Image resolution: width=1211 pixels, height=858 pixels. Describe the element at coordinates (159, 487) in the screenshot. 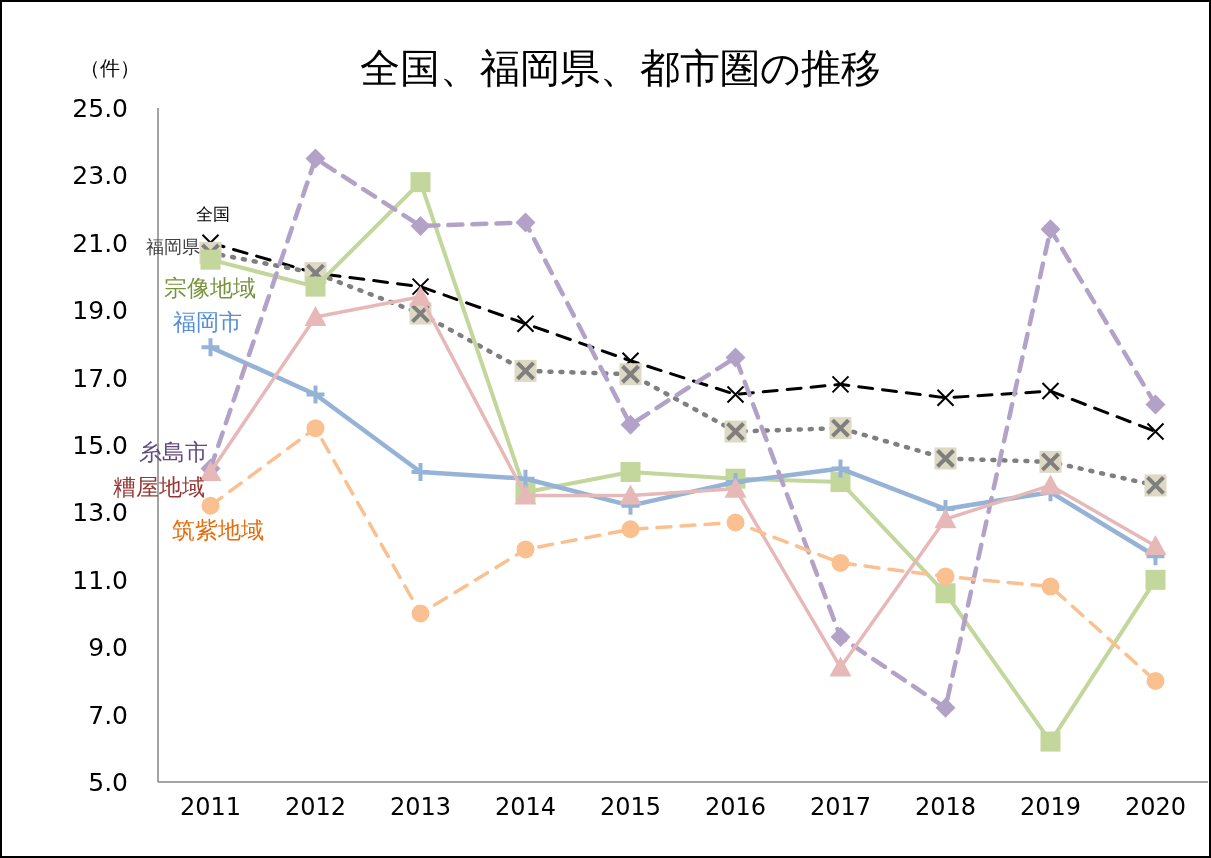

I see `series-label: 糟屋地域` at that location.